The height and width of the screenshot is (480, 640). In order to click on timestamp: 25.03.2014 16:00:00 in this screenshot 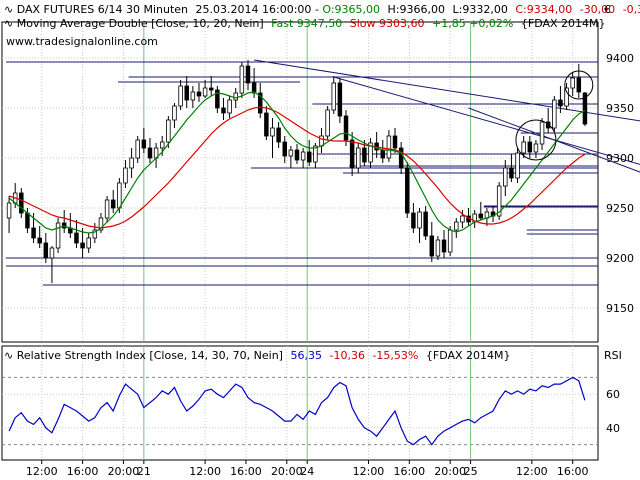, I will do `click(254, 9)`.